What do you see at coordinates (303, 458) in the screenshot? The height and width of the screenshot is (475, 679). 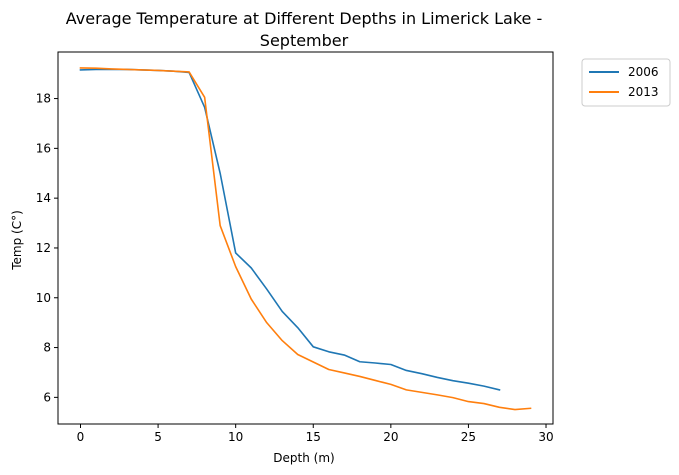 I see `x-axis-label: Depth (m)` at bounding box center [303, 458].